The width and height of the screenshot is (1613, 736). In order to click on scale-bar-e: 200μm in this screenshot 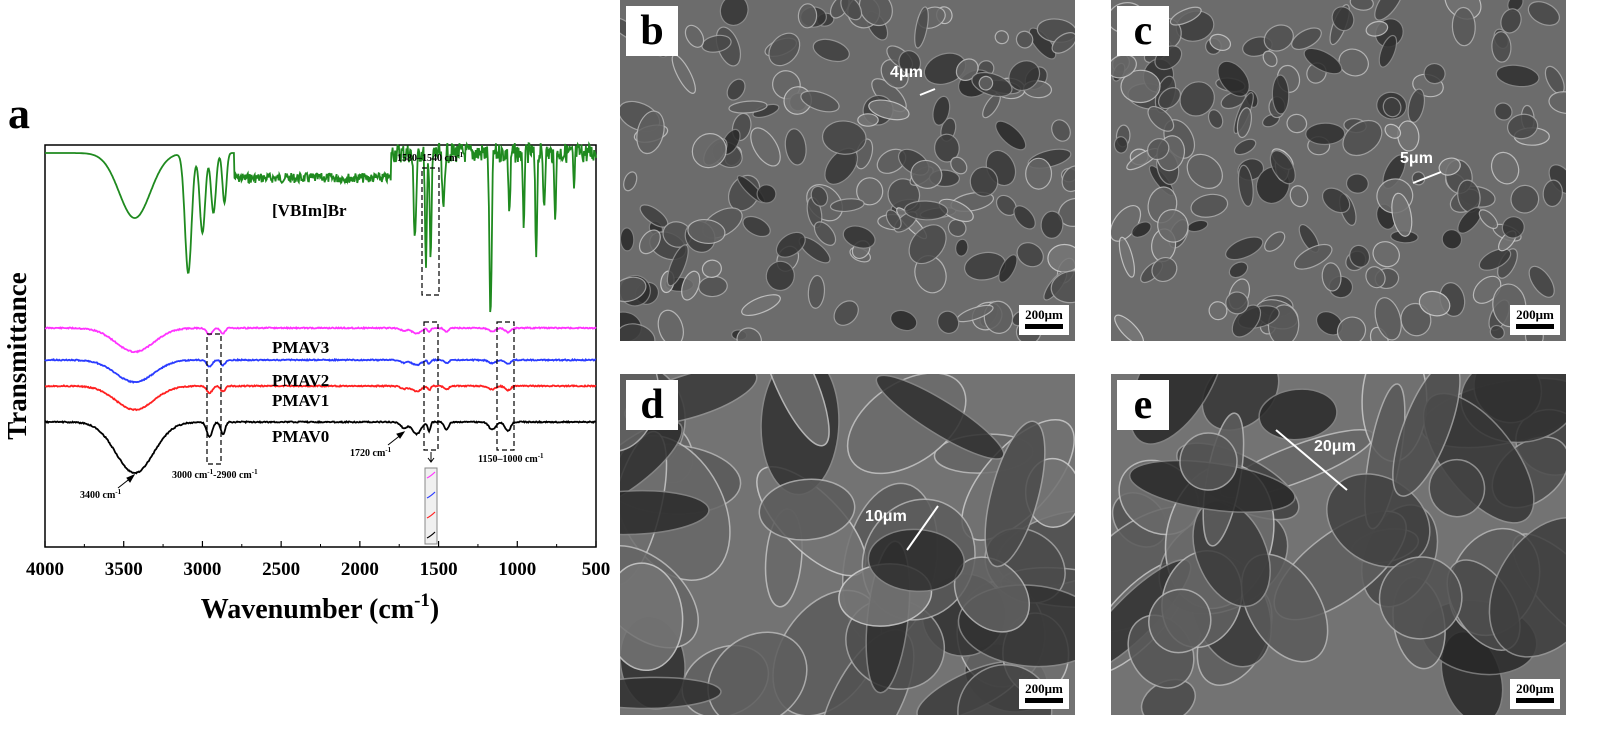, I will do `click(1535, 694)`.